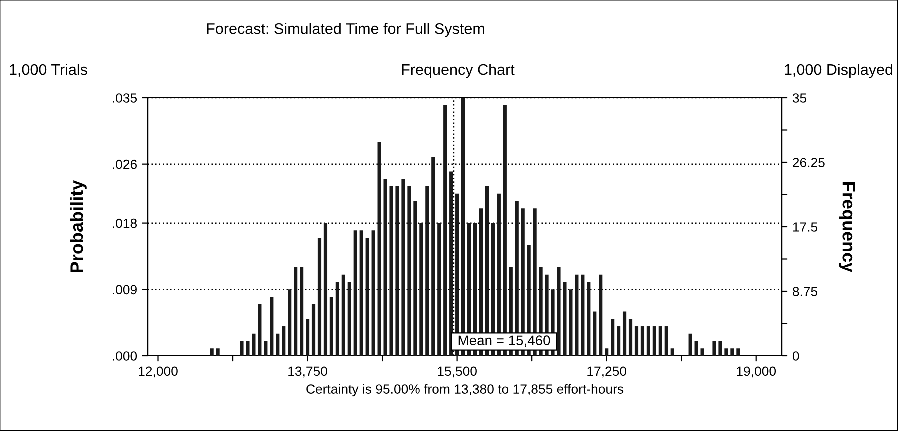  I want to click on text: 1,000 Trials, so click(49, 71).